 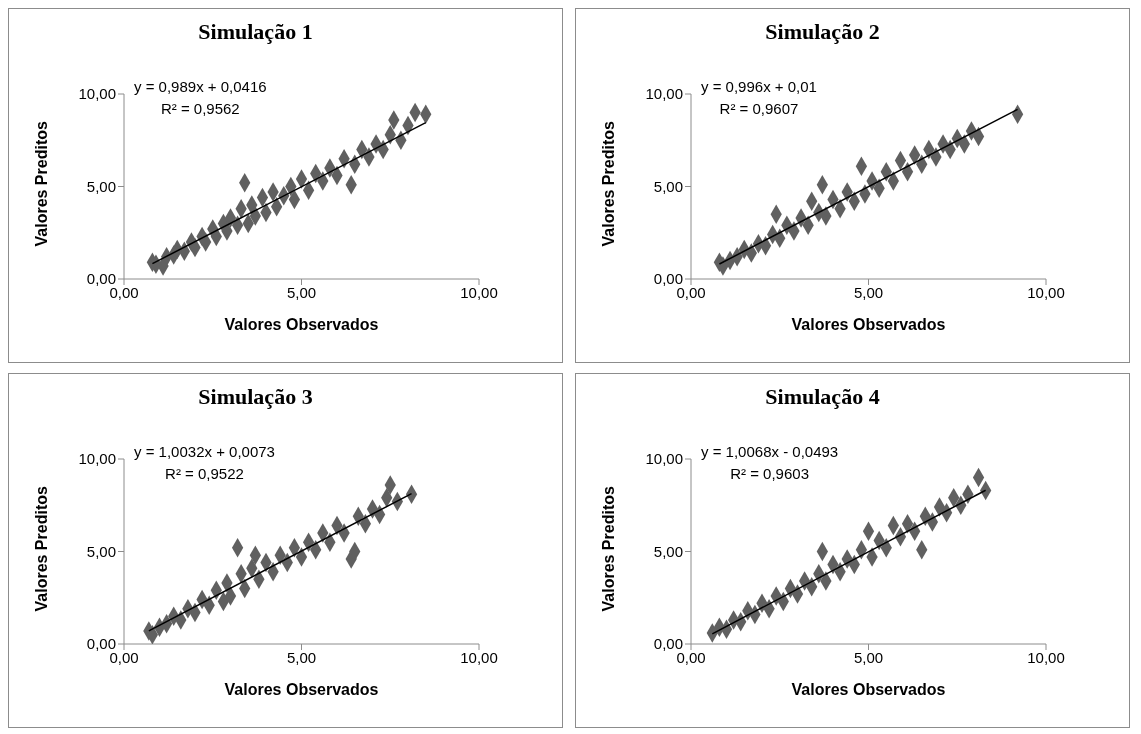 I want to click on annotation: R² = 0,9603, so click(x=769, y=474).